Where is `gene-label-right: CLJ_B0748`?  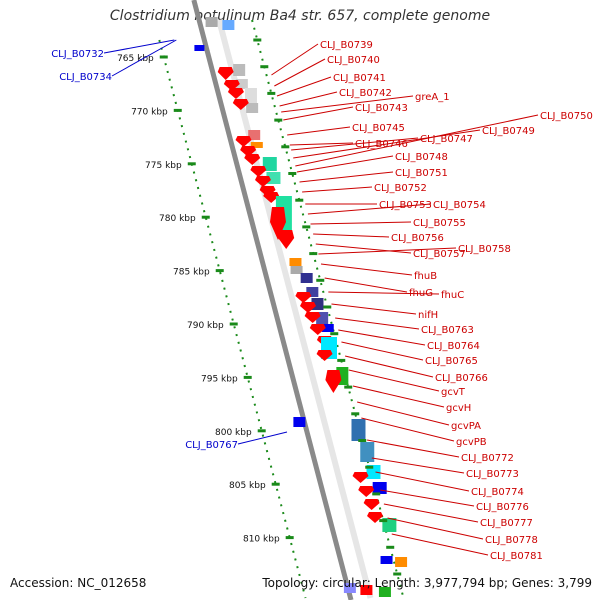 gene-label-right: CLJ_B0748 is located at coordinates (421, 157).